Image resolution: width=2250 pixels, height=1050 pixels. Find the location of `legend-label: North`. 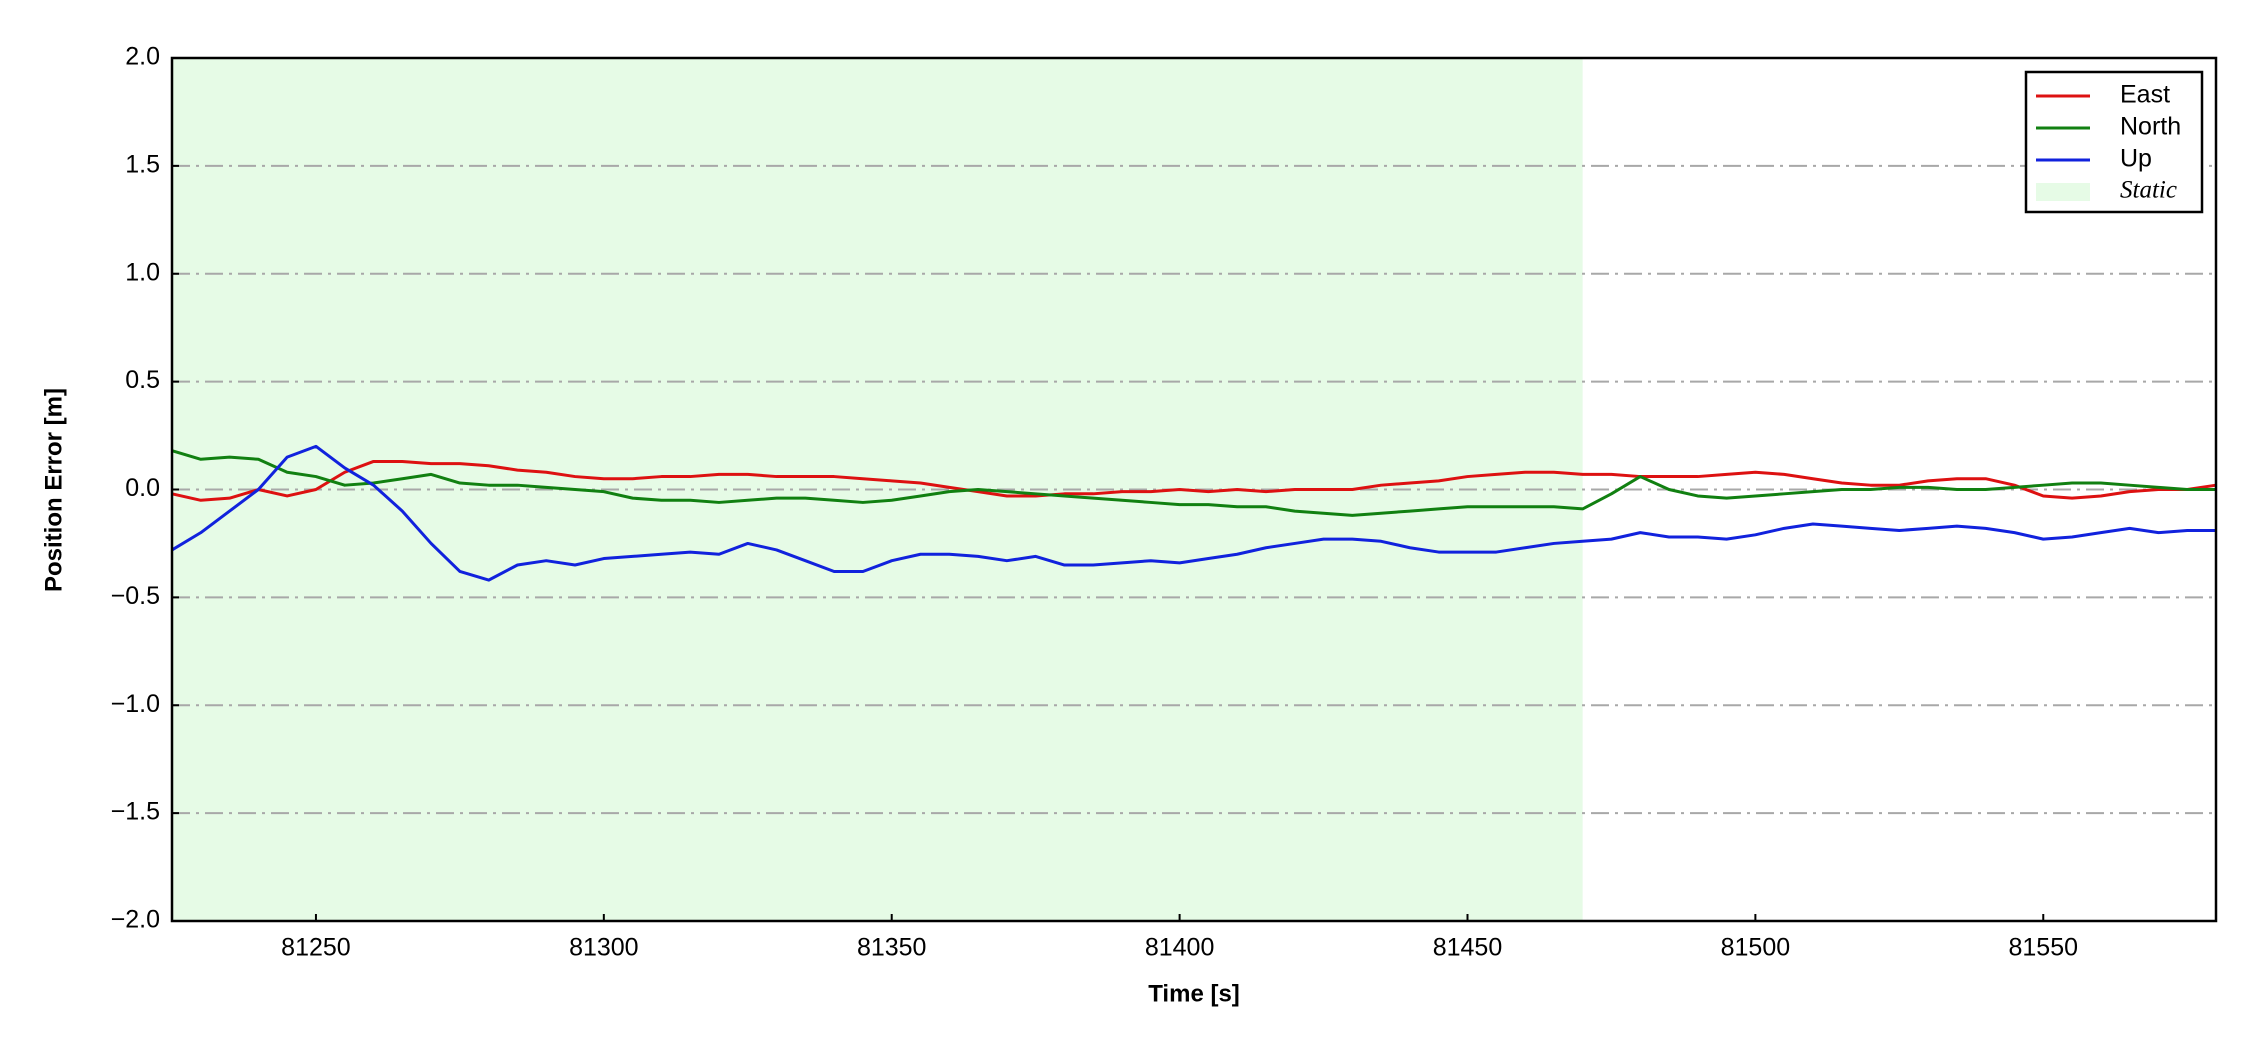

legend-label: North is located at coordinates (2150, 127).